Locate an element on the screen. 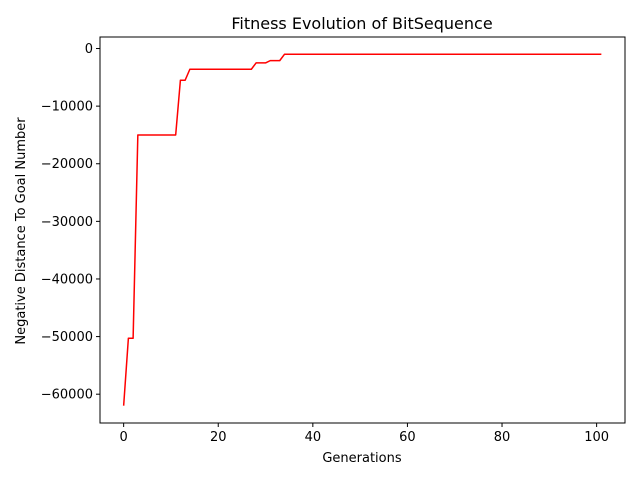  chart-title: Fitness Evolution of BitSequence is located at coordinates (361, 23).